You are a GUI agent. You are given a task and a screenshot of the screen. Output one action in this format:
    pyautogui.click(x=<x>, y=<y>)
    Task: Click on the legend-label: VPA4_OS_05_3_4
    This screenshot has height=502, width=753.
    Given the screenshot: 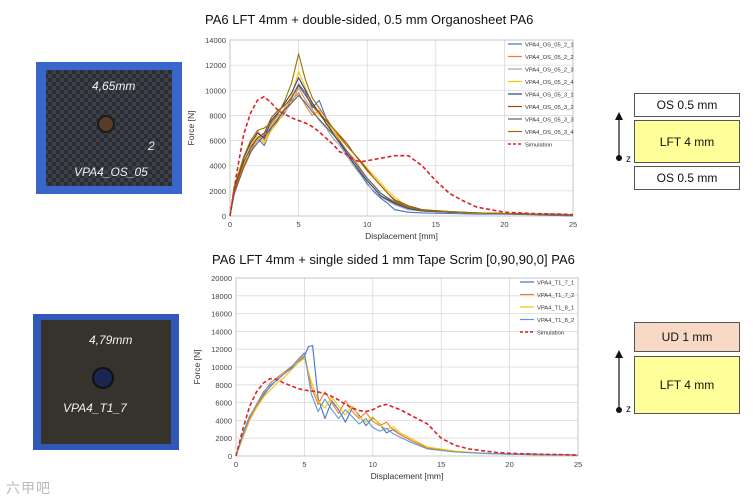 What is the action you would take?
    pyautogui.click(x=549, y=133)
    